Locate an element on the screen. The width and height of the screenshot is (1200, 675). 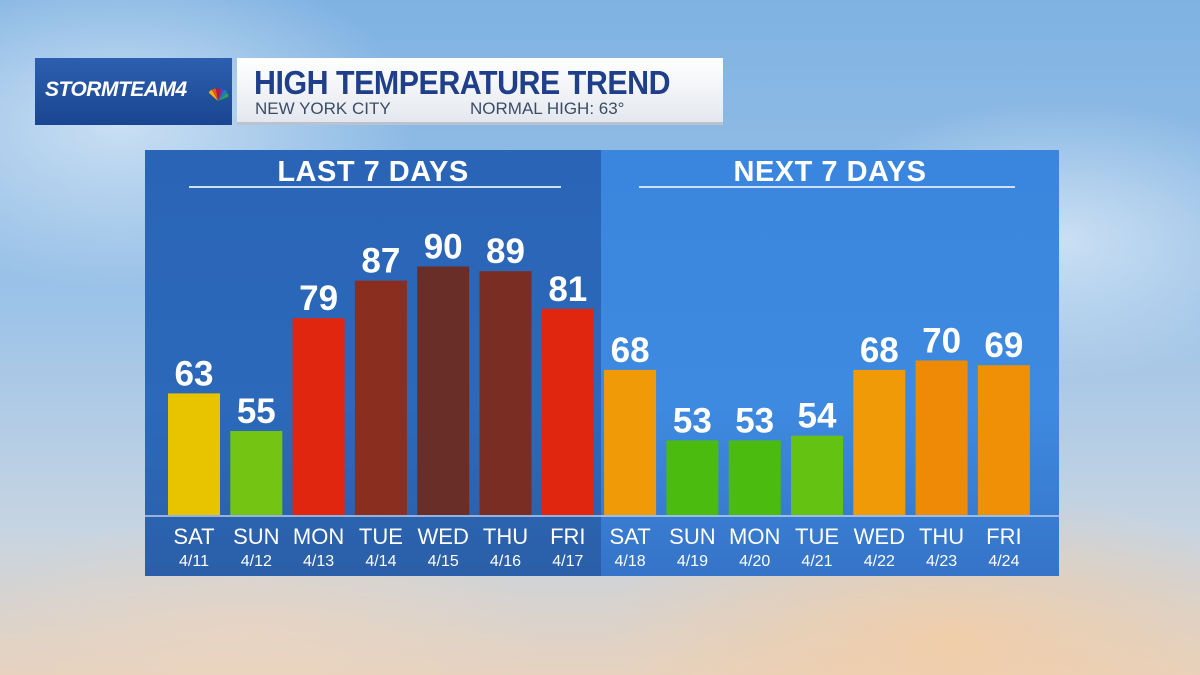
date-label: 4/15 is located at coordinates (443, 561).